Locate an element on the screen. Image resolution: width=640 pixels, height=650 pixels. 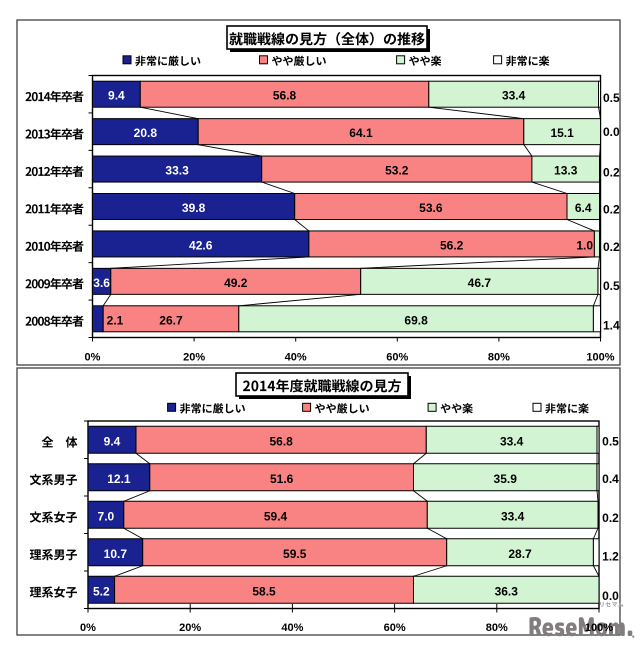
svg-text: 64.1 is located at coordinates (361, 133).